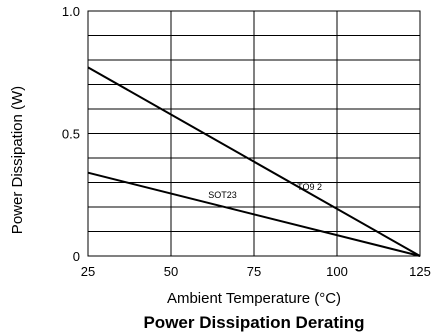 The width and height of the screenshot is (443, 335). I want to click on x-axis-label: Ambient Temperature (°C), so click(254, 298).